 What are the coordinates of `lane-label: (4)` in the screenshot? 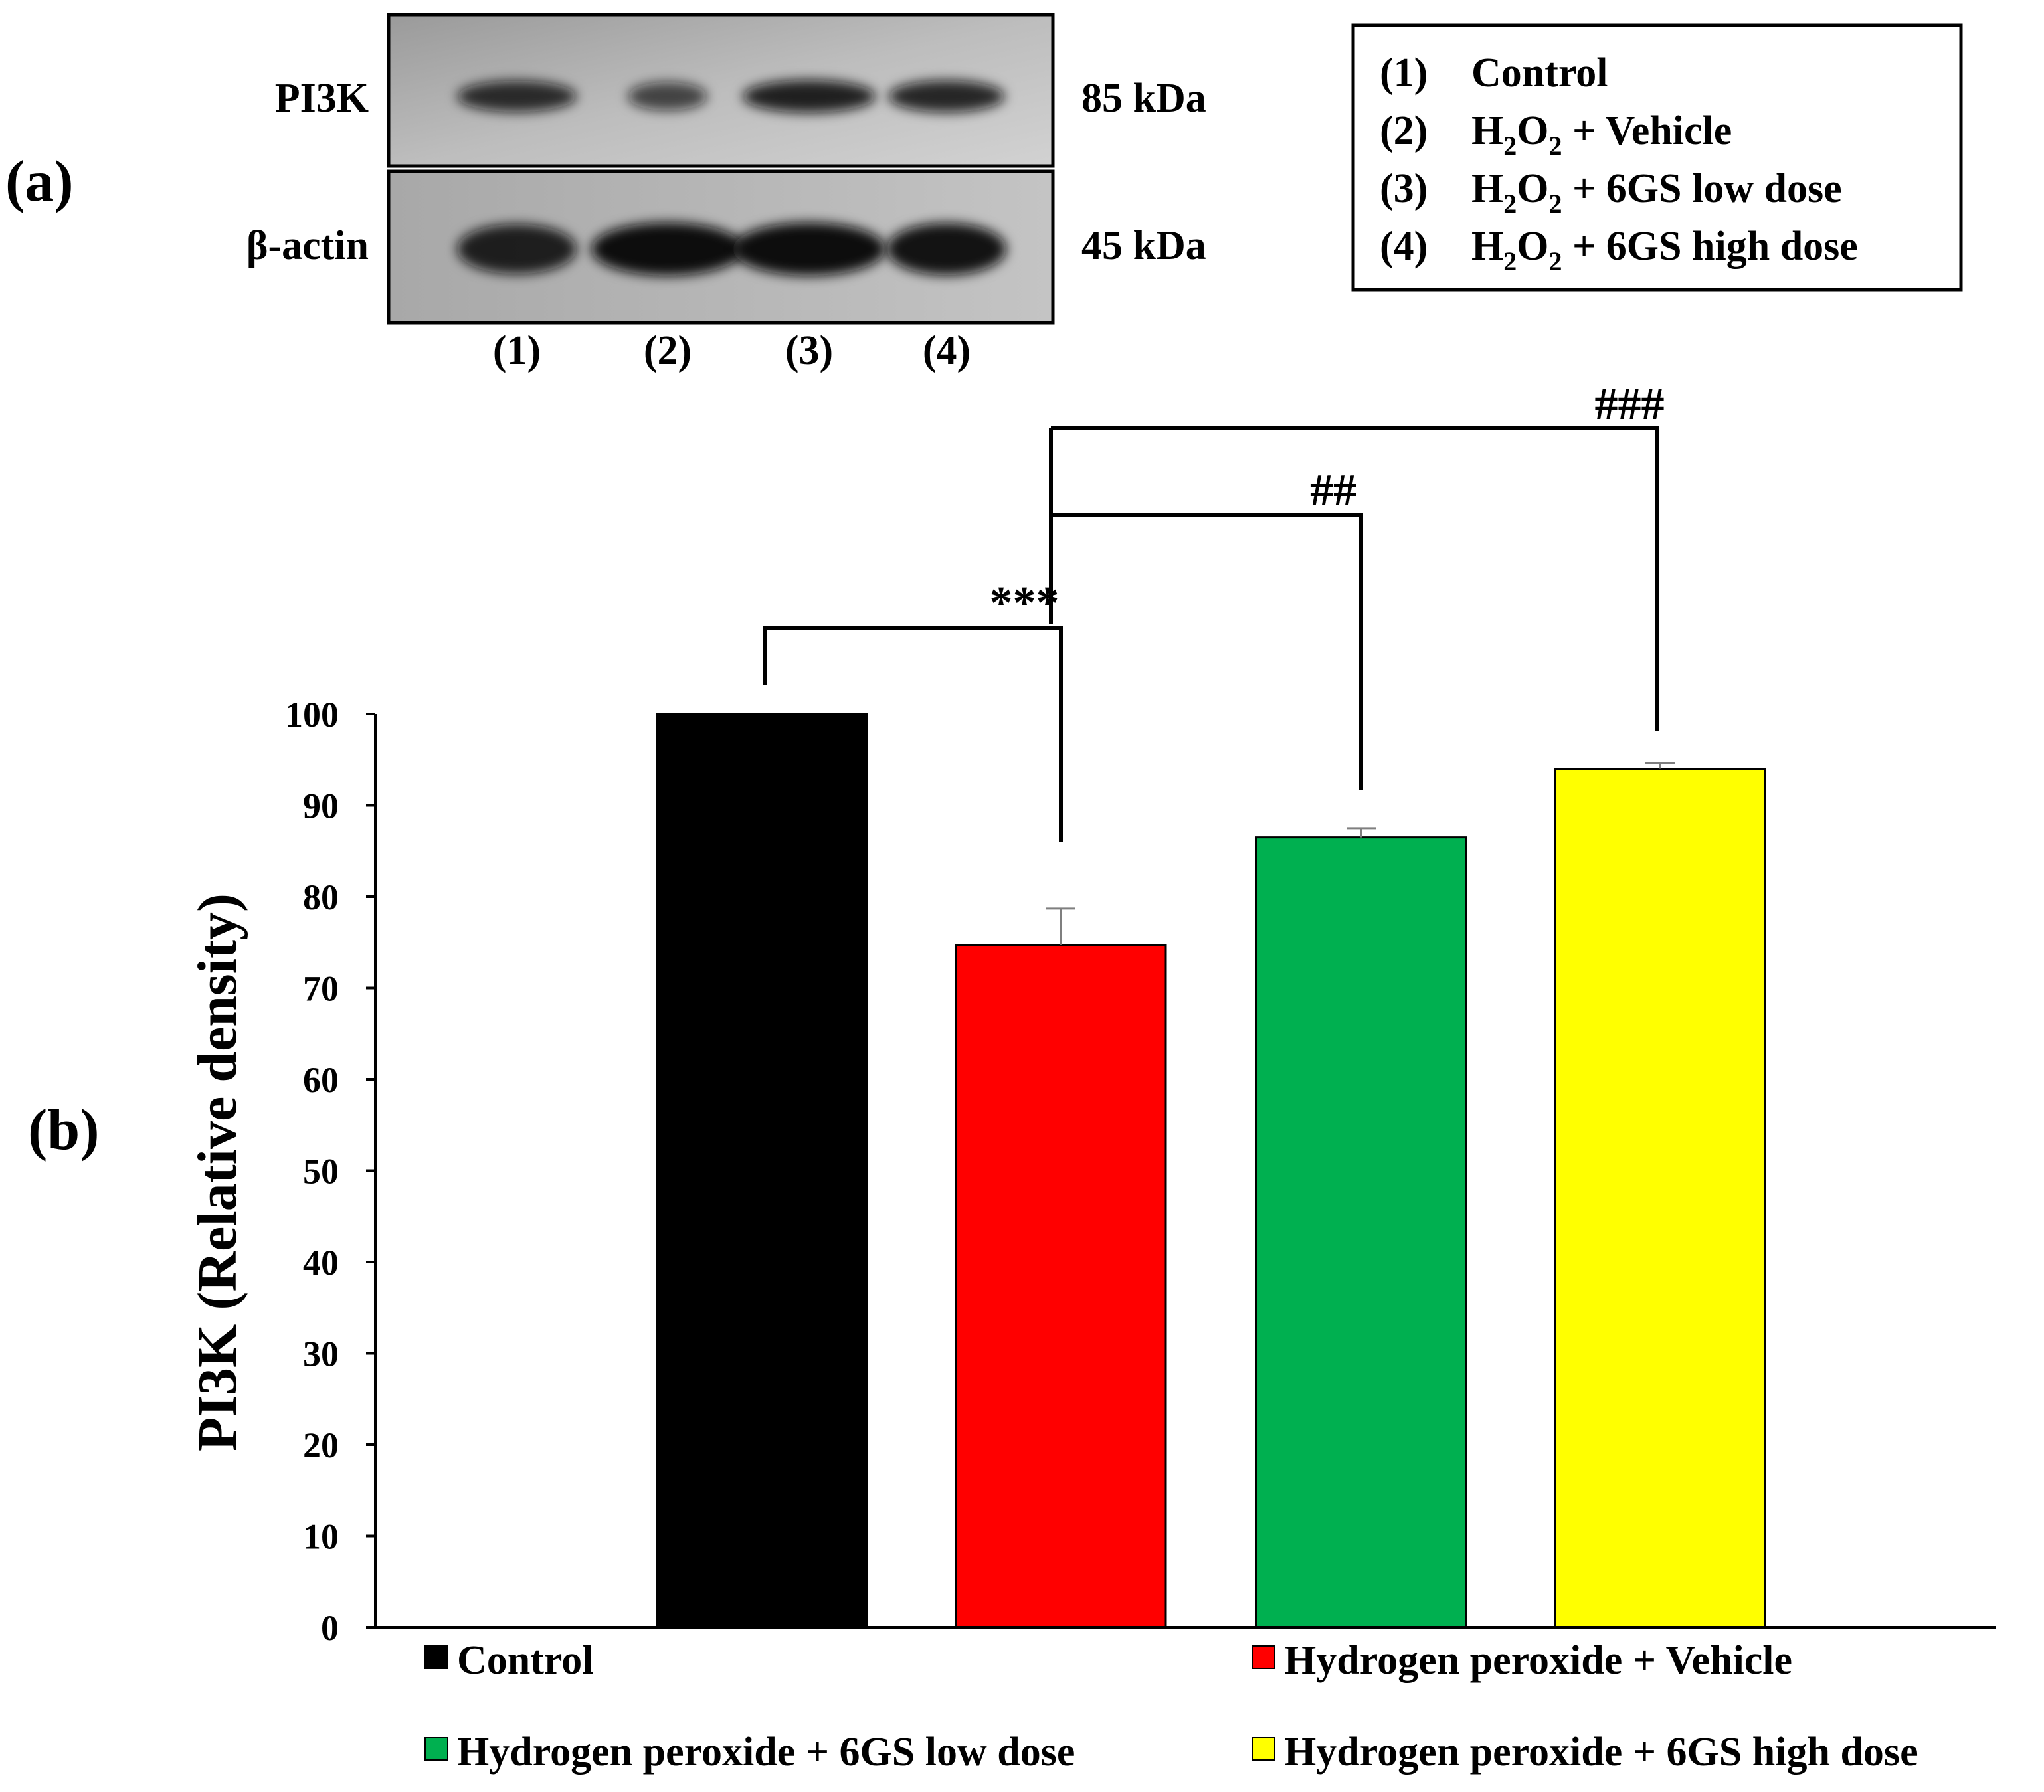 It's located at (947, 350).